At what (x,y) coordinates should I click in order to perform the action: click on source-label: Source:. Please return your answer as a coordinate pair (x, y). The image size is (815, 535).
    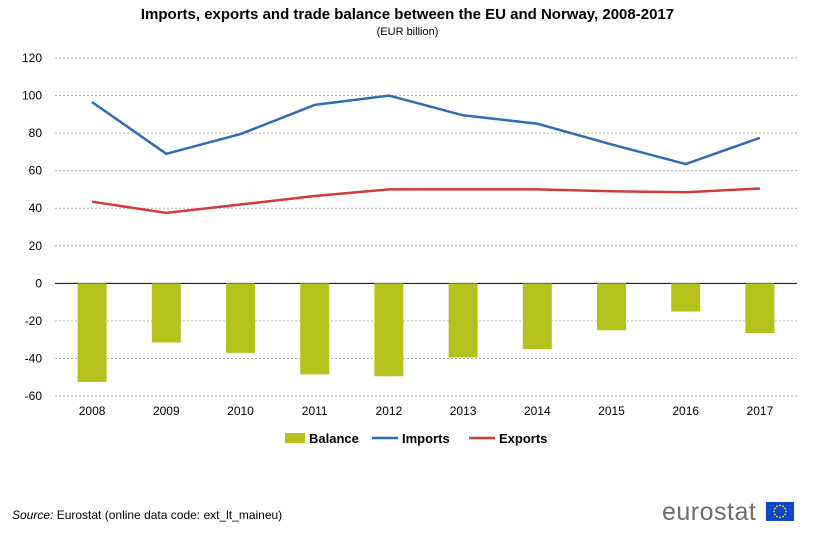
    Looking at the image, I should click on (33, 515).